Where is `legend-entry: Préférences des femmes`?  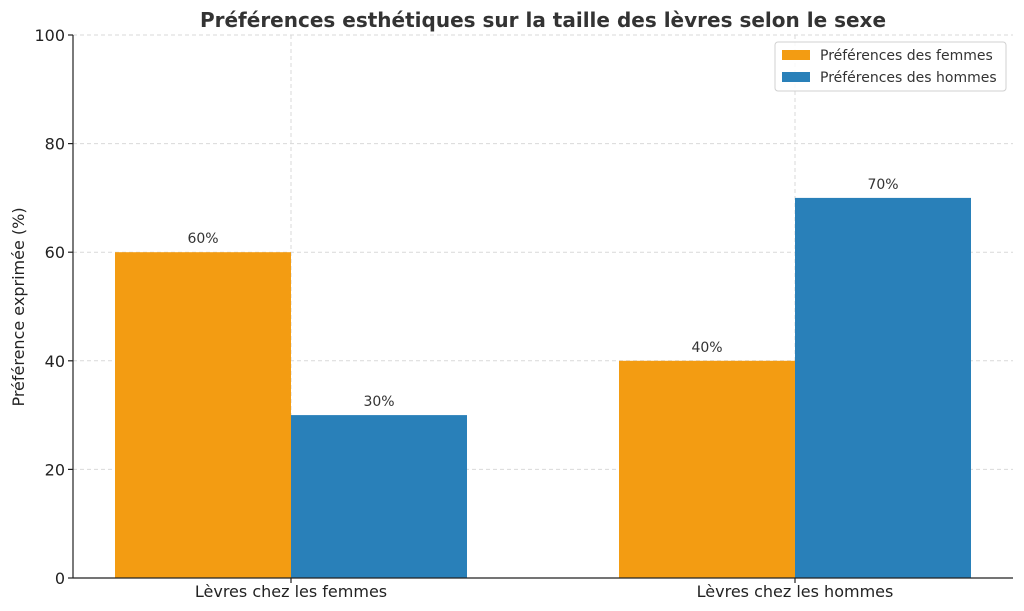 legend-entry: Préférences des femmes is located at coordinates (906, 56).